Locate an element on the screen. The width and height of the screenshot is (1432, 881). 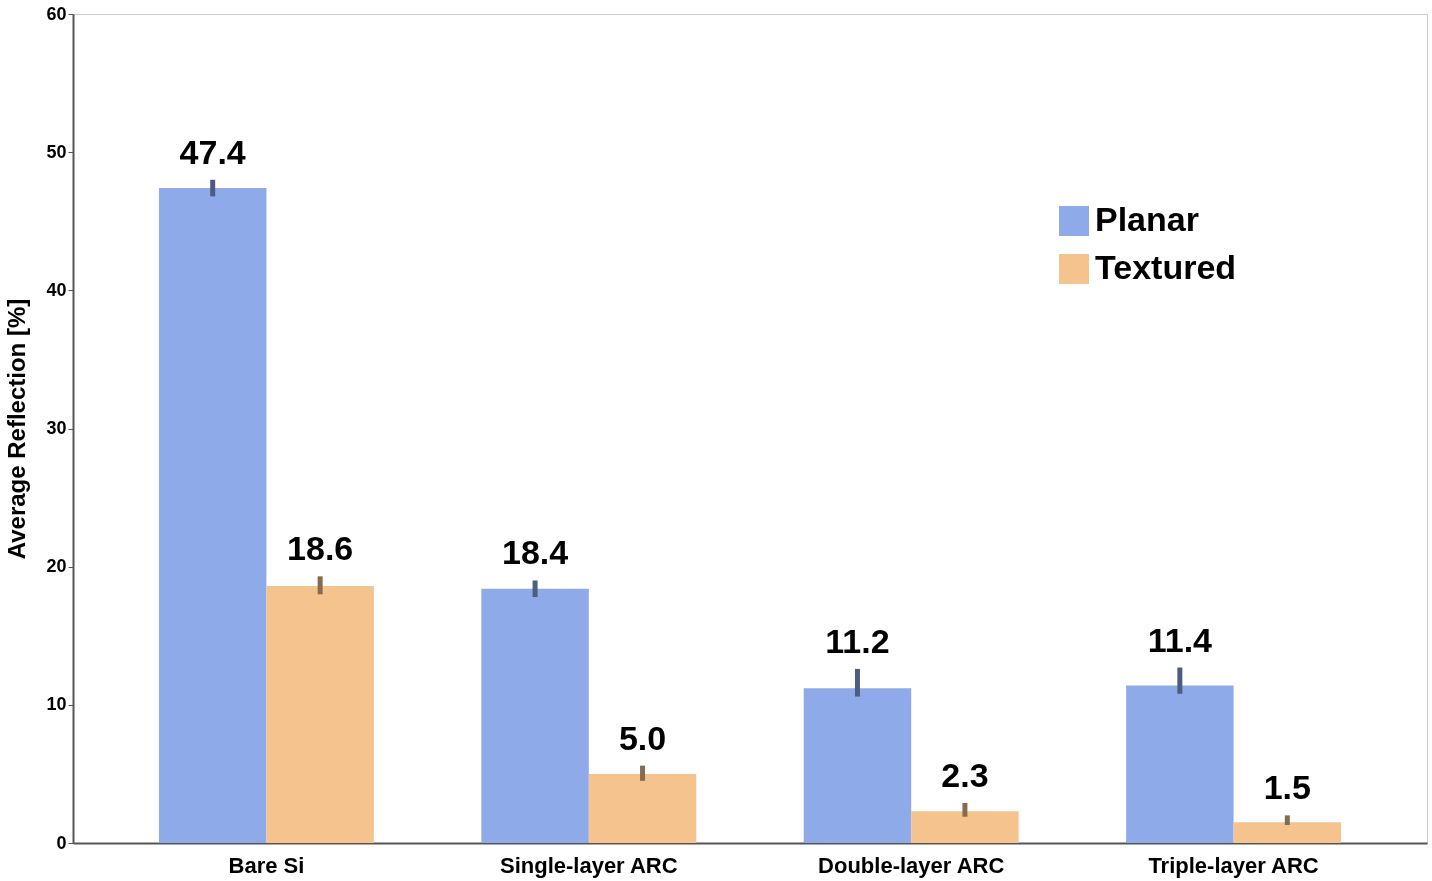
data-label: 11.2 is located at coordinates (857, 640).